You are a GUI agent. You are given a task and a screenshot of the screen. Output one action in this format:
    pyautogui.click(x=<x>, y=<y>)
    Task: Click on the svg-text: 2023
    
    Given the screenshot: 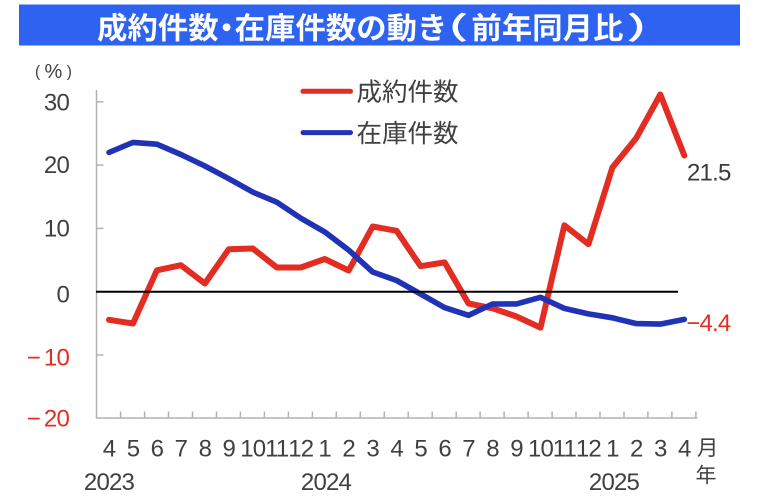 What is the action you would take?
    pyautogui.click(x=109, y=482)
    